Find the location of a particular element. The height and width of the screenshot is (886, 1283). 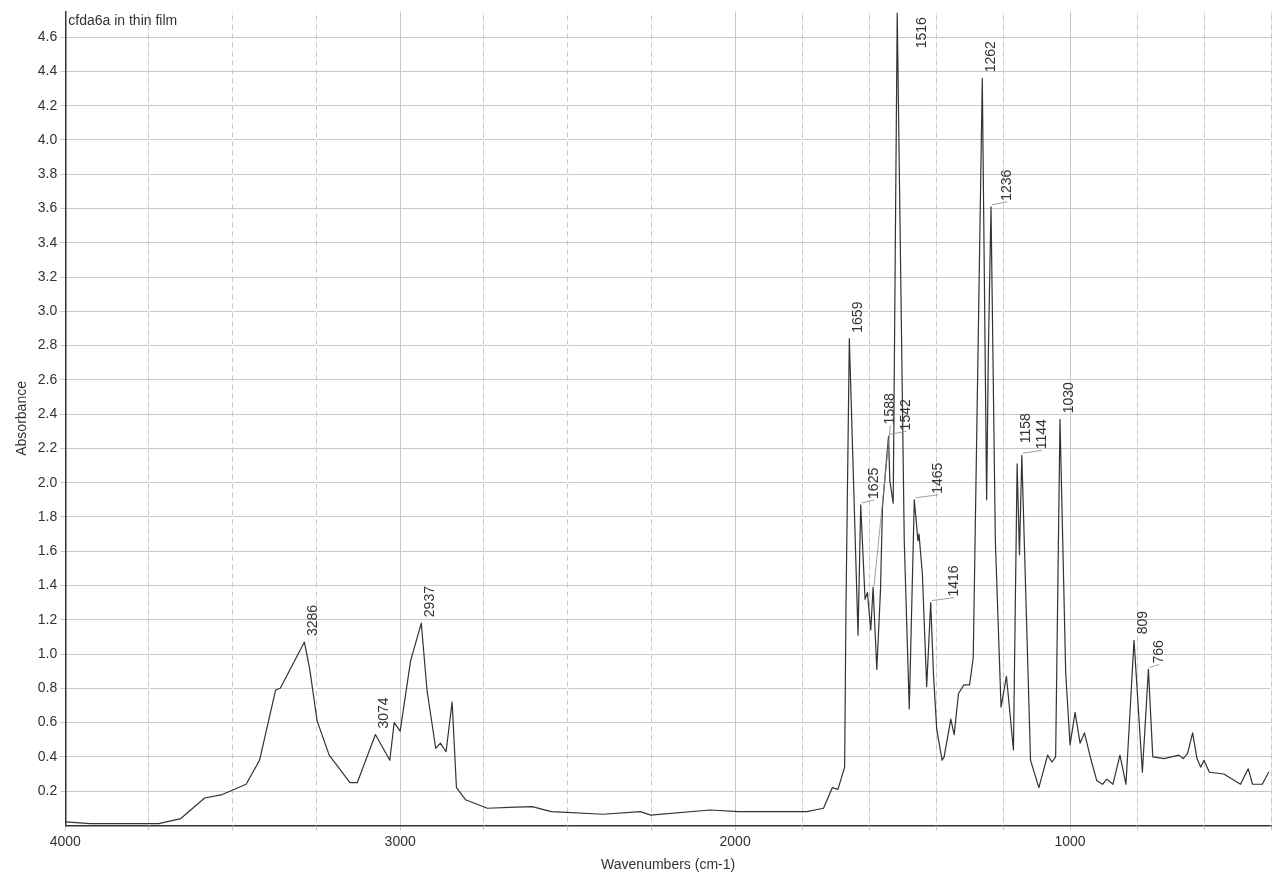

y-tick-label: 3.8 is located at coordinates (47, 173).